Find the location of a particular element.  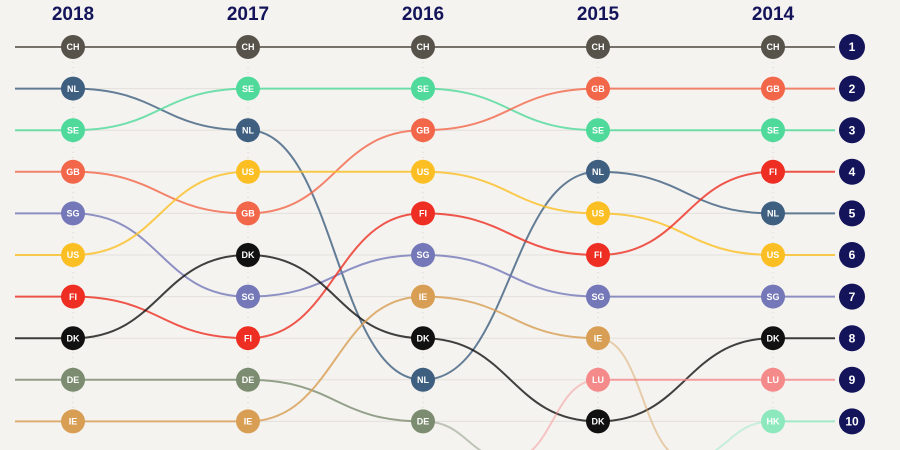

node-label: HK is located at coordinates (773, 422).